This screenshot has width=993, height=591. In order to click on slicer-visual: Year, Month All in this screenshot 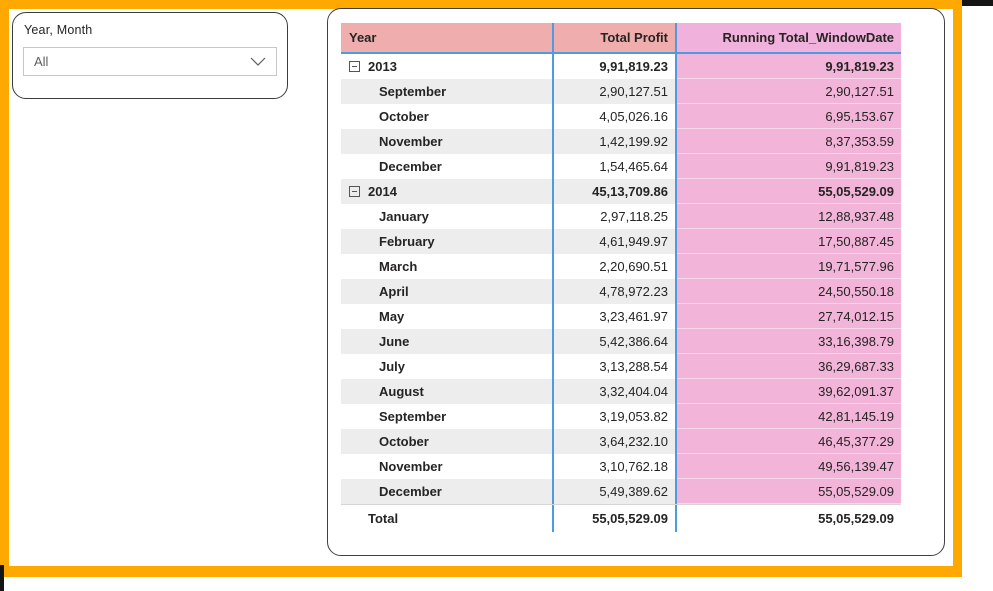, I will do `click(150, 55)`.